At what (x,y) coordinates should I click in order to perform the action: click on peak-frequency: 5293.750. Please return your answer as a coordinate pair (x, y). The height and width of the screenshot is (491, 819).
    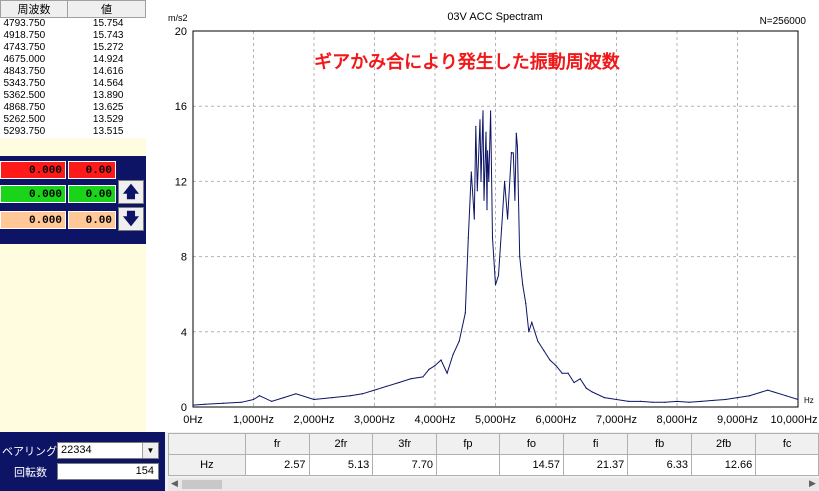
    Looking at the image, I should click on (24, 131).